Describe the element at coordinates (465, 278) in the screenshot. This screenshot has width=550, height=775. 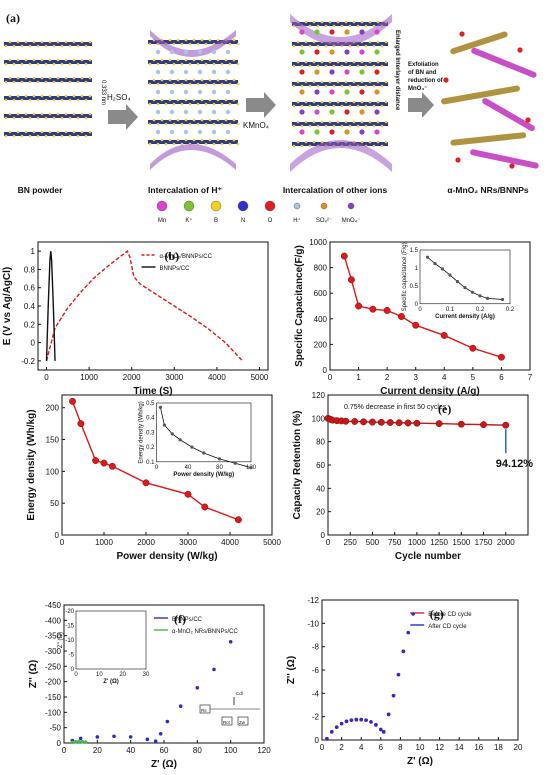
I see `inset-line` at that location.